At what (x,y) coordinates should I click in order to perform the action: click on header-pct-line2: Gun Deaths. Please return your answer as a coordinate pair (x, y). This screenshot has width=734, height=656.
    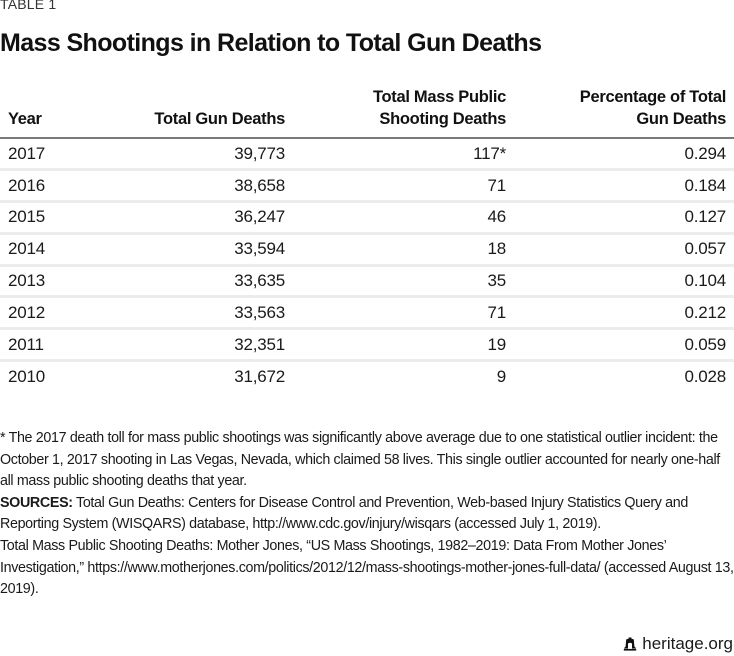
    Looking at the image, I should click on (681, 119).